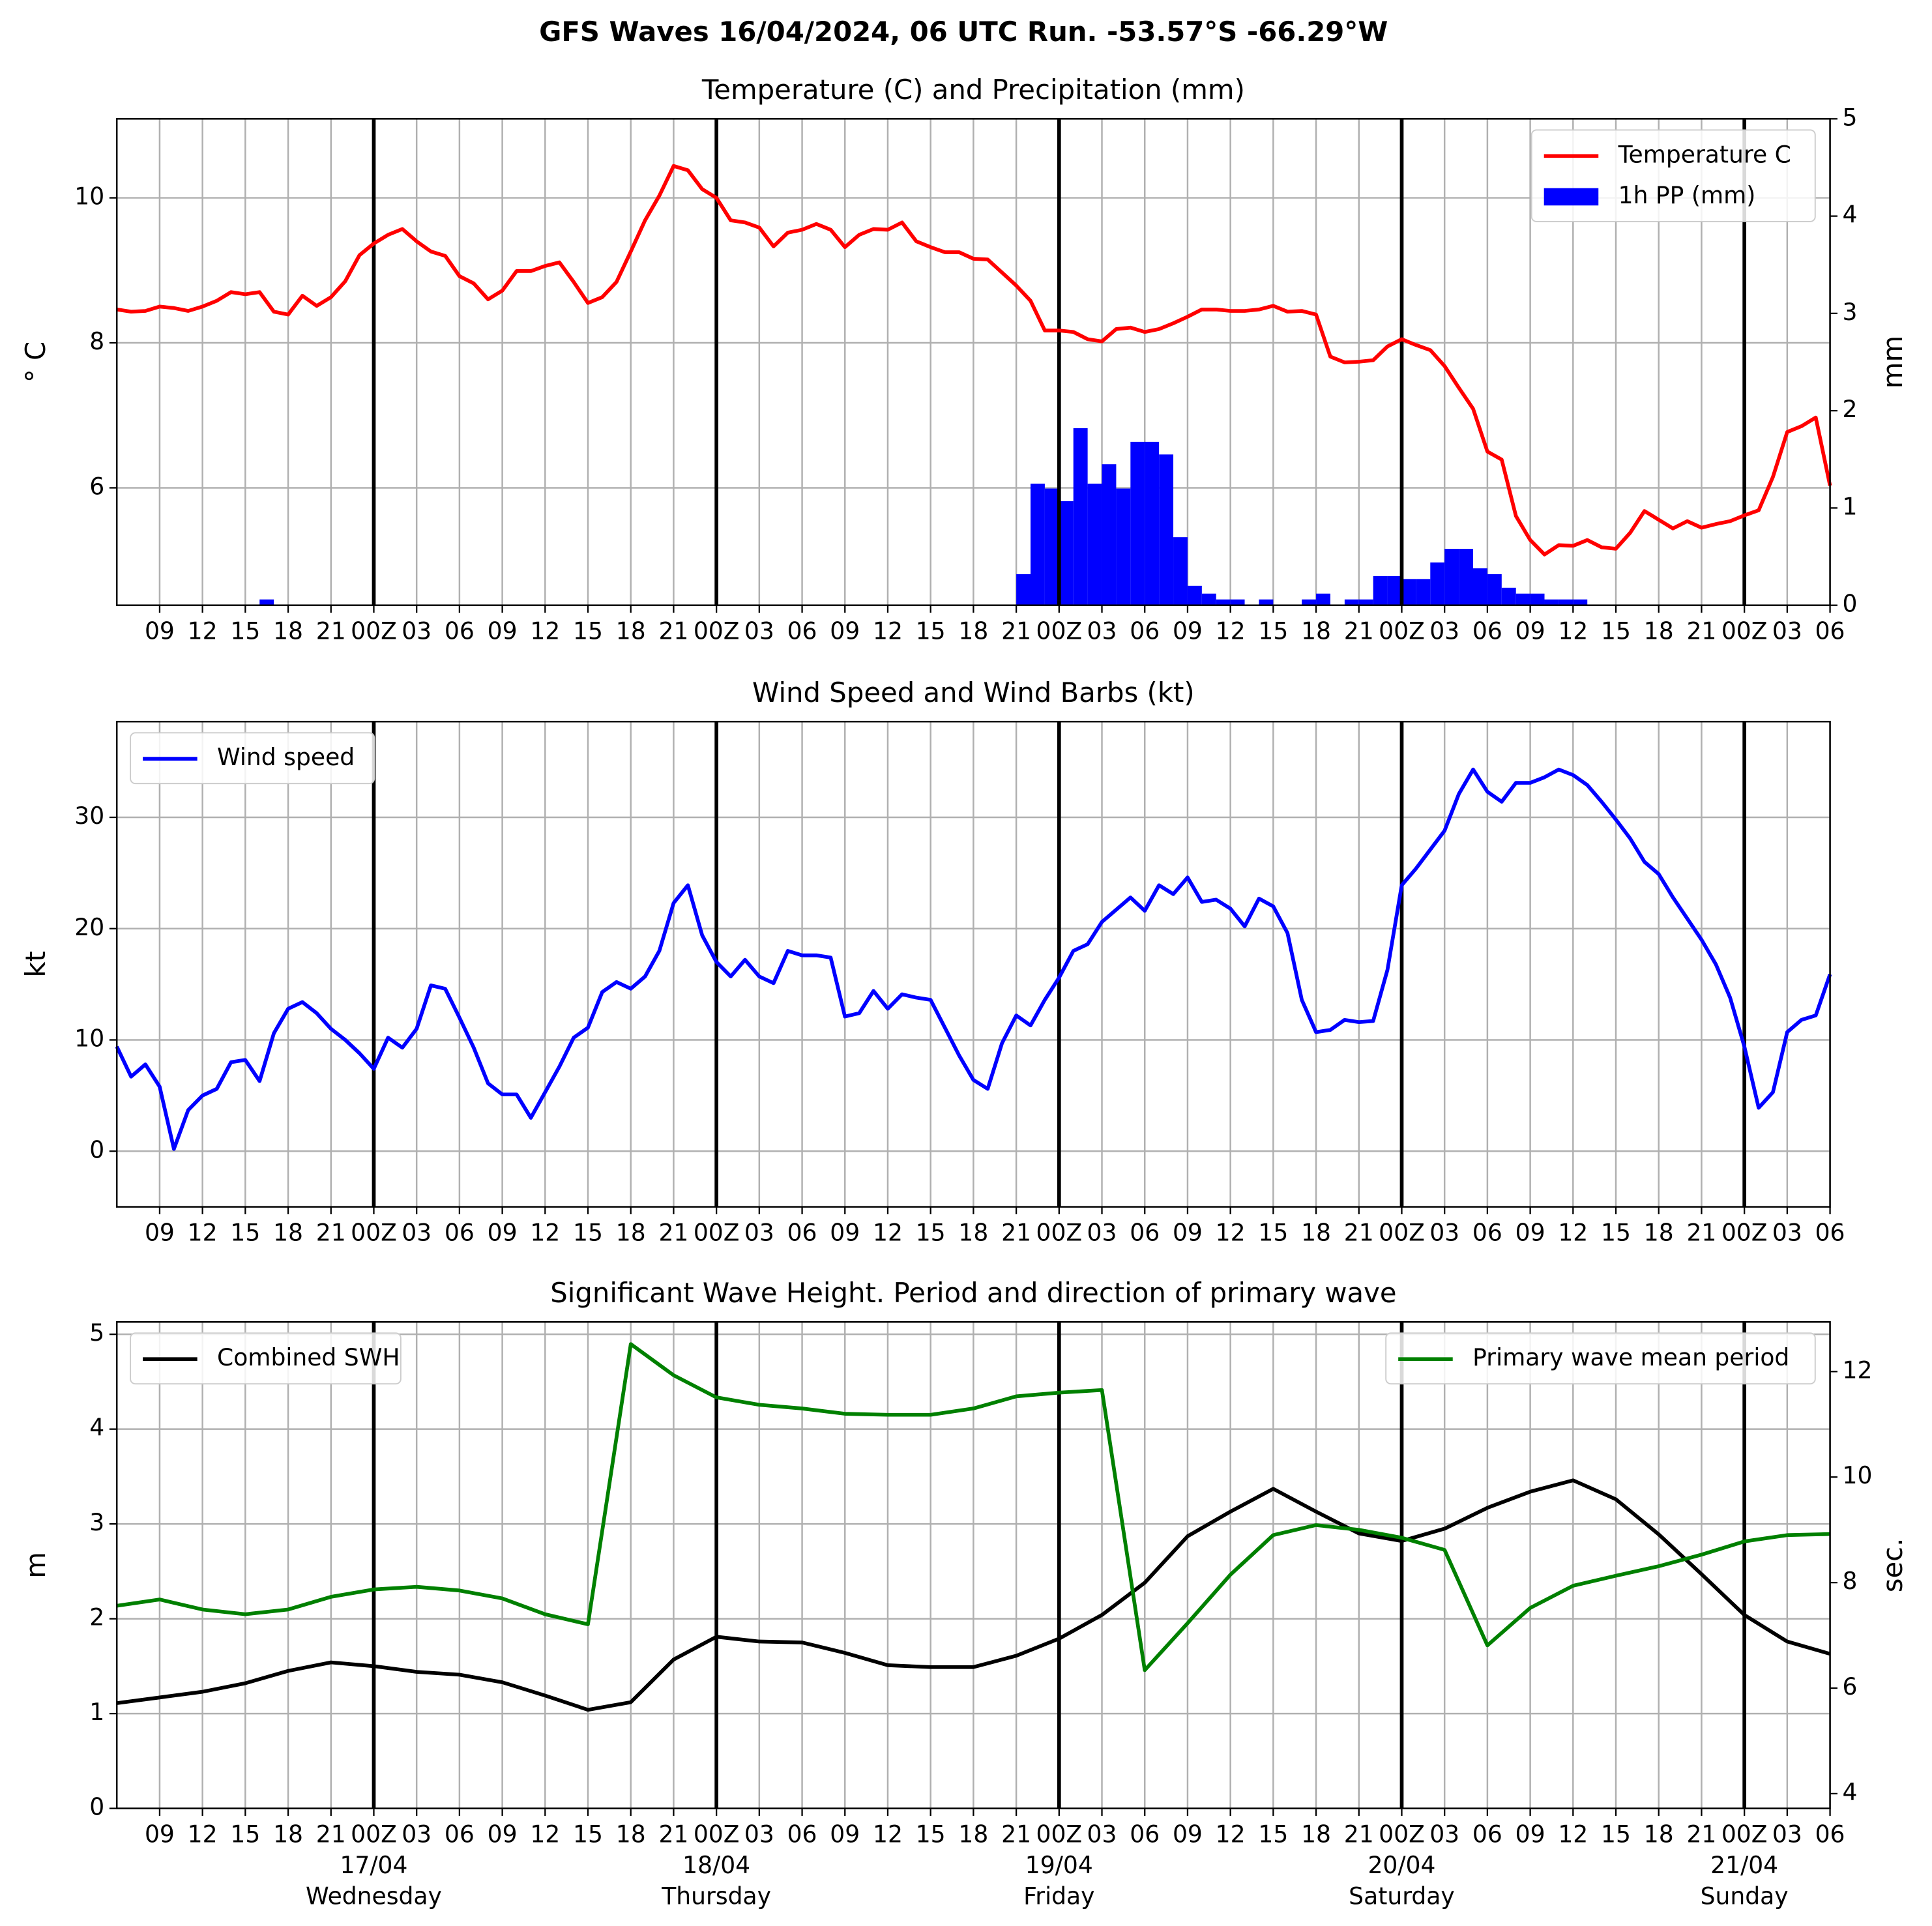 Image resolution: width=1932 pixels, height=1926 pixels. Describe the element at coordinates (1858, 1475) in the screenshot. I see `y2-tick-label: 10` at that location.